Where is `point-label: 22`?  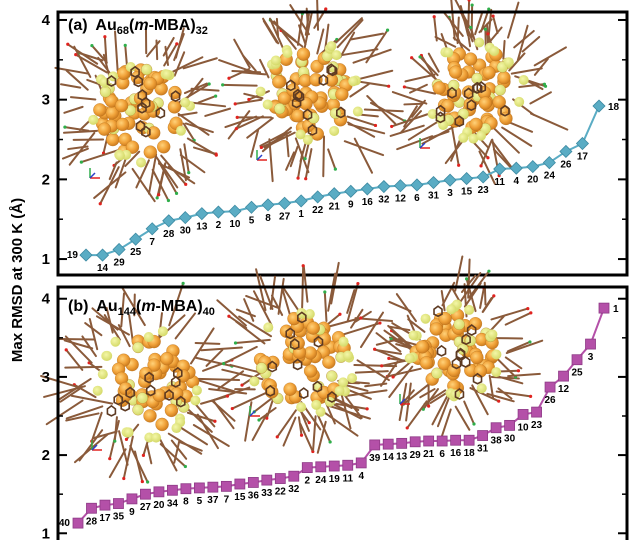 point-label: 22 is located at coordinates (281, 492).